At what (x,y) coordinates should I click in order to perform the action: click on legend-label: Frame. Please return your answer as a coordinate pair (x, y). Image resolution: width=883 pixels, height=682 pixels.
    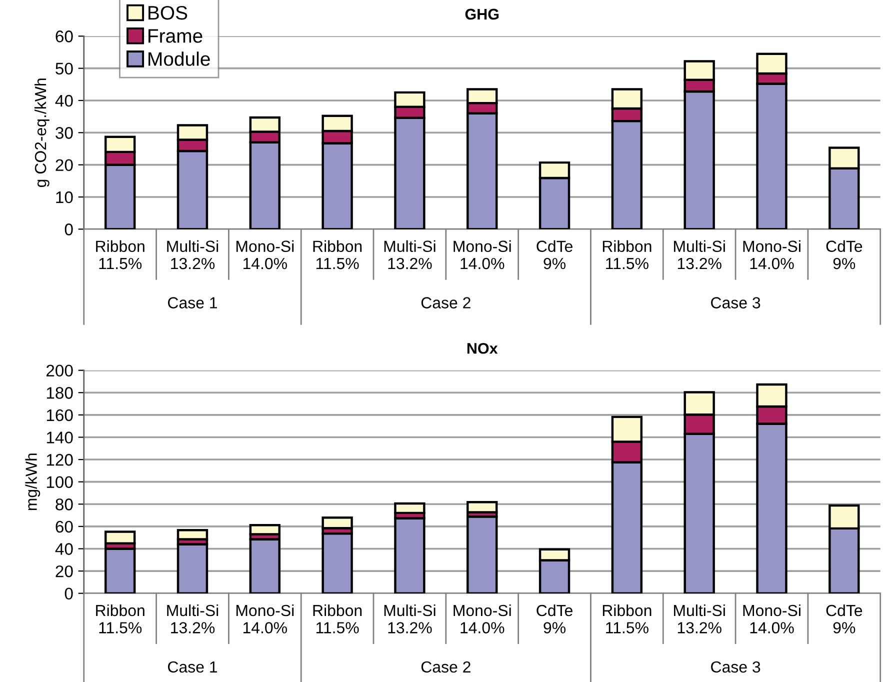
    Looking at the image, I should click on (175, 36).